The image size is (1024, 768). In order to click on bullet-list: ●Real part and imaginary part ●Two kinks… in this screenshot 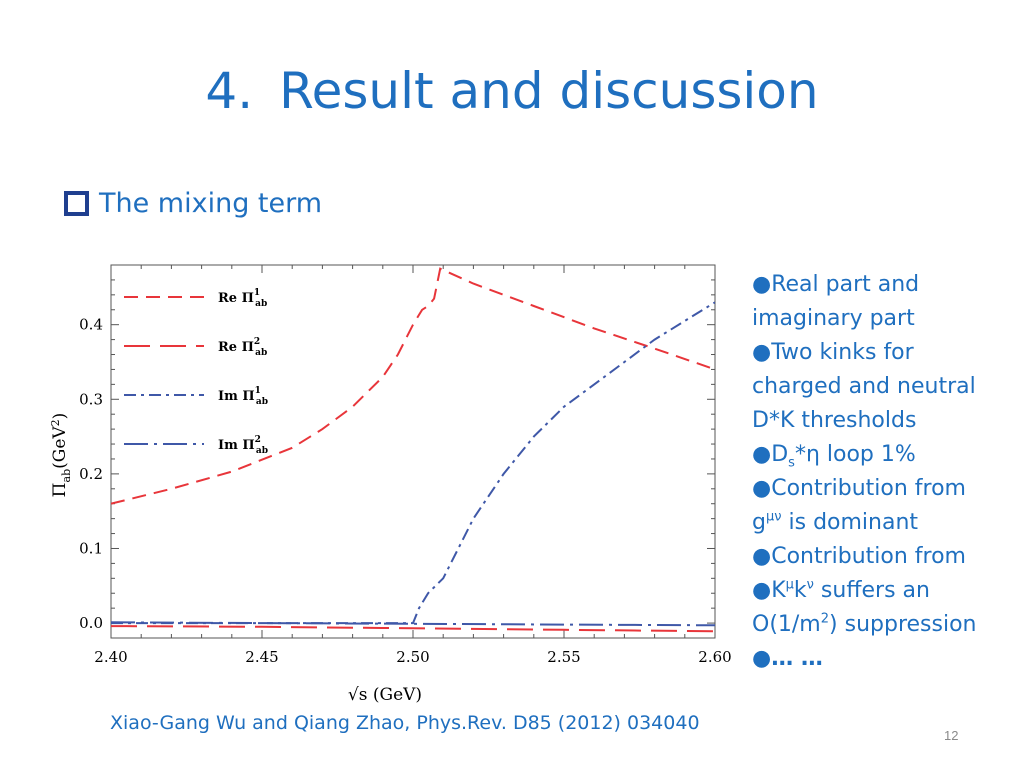, I will do `click(886, 472)`.